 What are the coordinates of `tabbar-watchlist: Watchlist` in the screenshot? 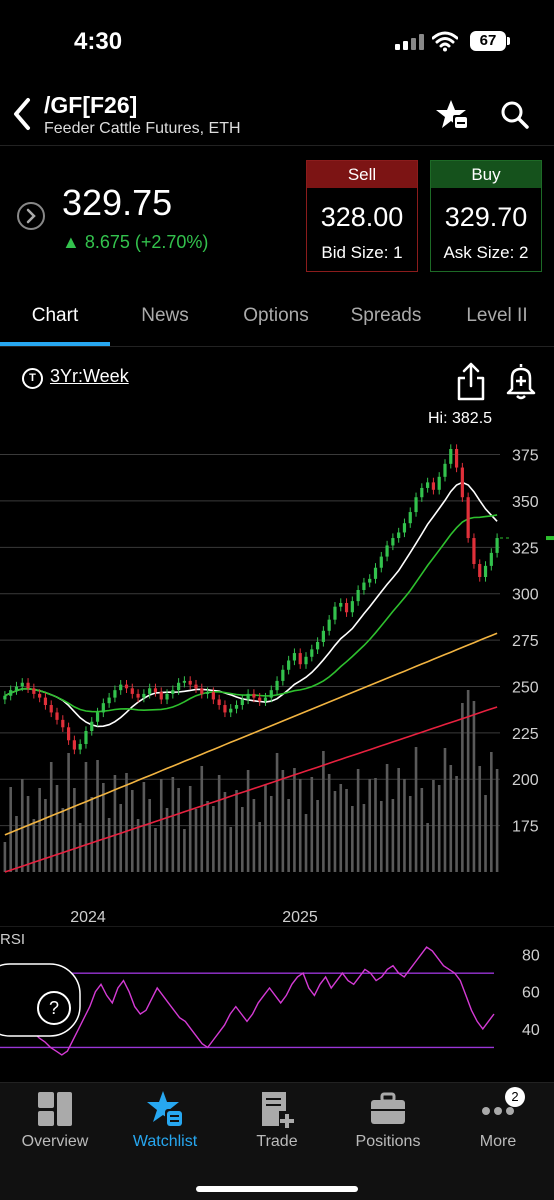 It's located at (165, 1122).